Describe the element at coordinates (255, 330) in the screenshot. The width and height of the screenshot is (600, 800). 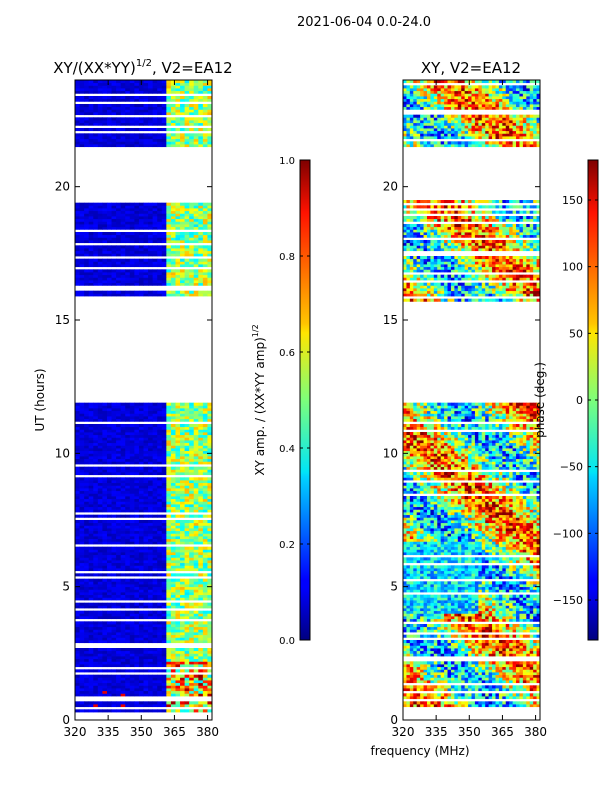
I see `amplitude-colorbar-label-sup: 1/2` at that location.